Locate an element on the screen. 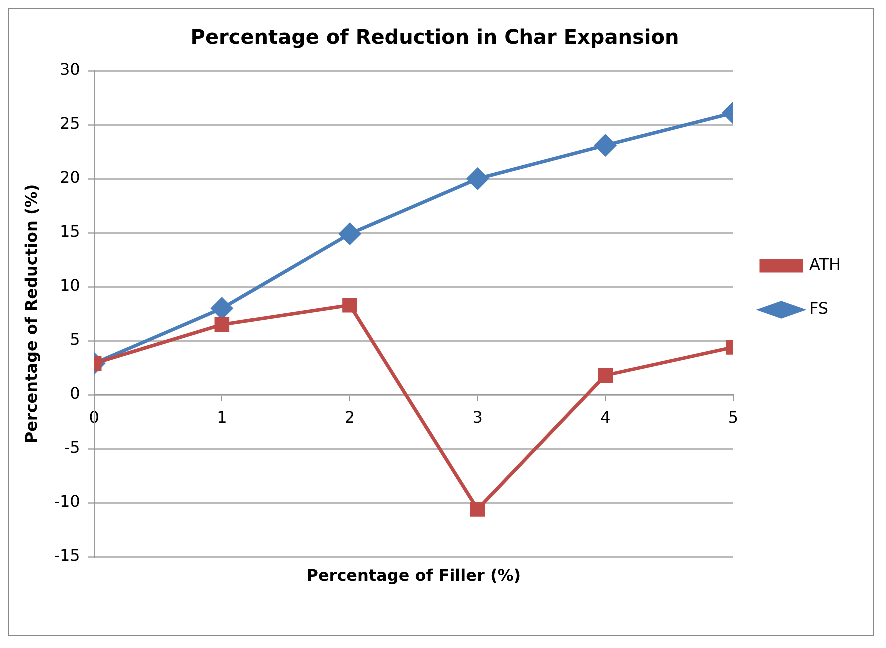  y-tick-label: -5 is located at coordinates (72, 448).